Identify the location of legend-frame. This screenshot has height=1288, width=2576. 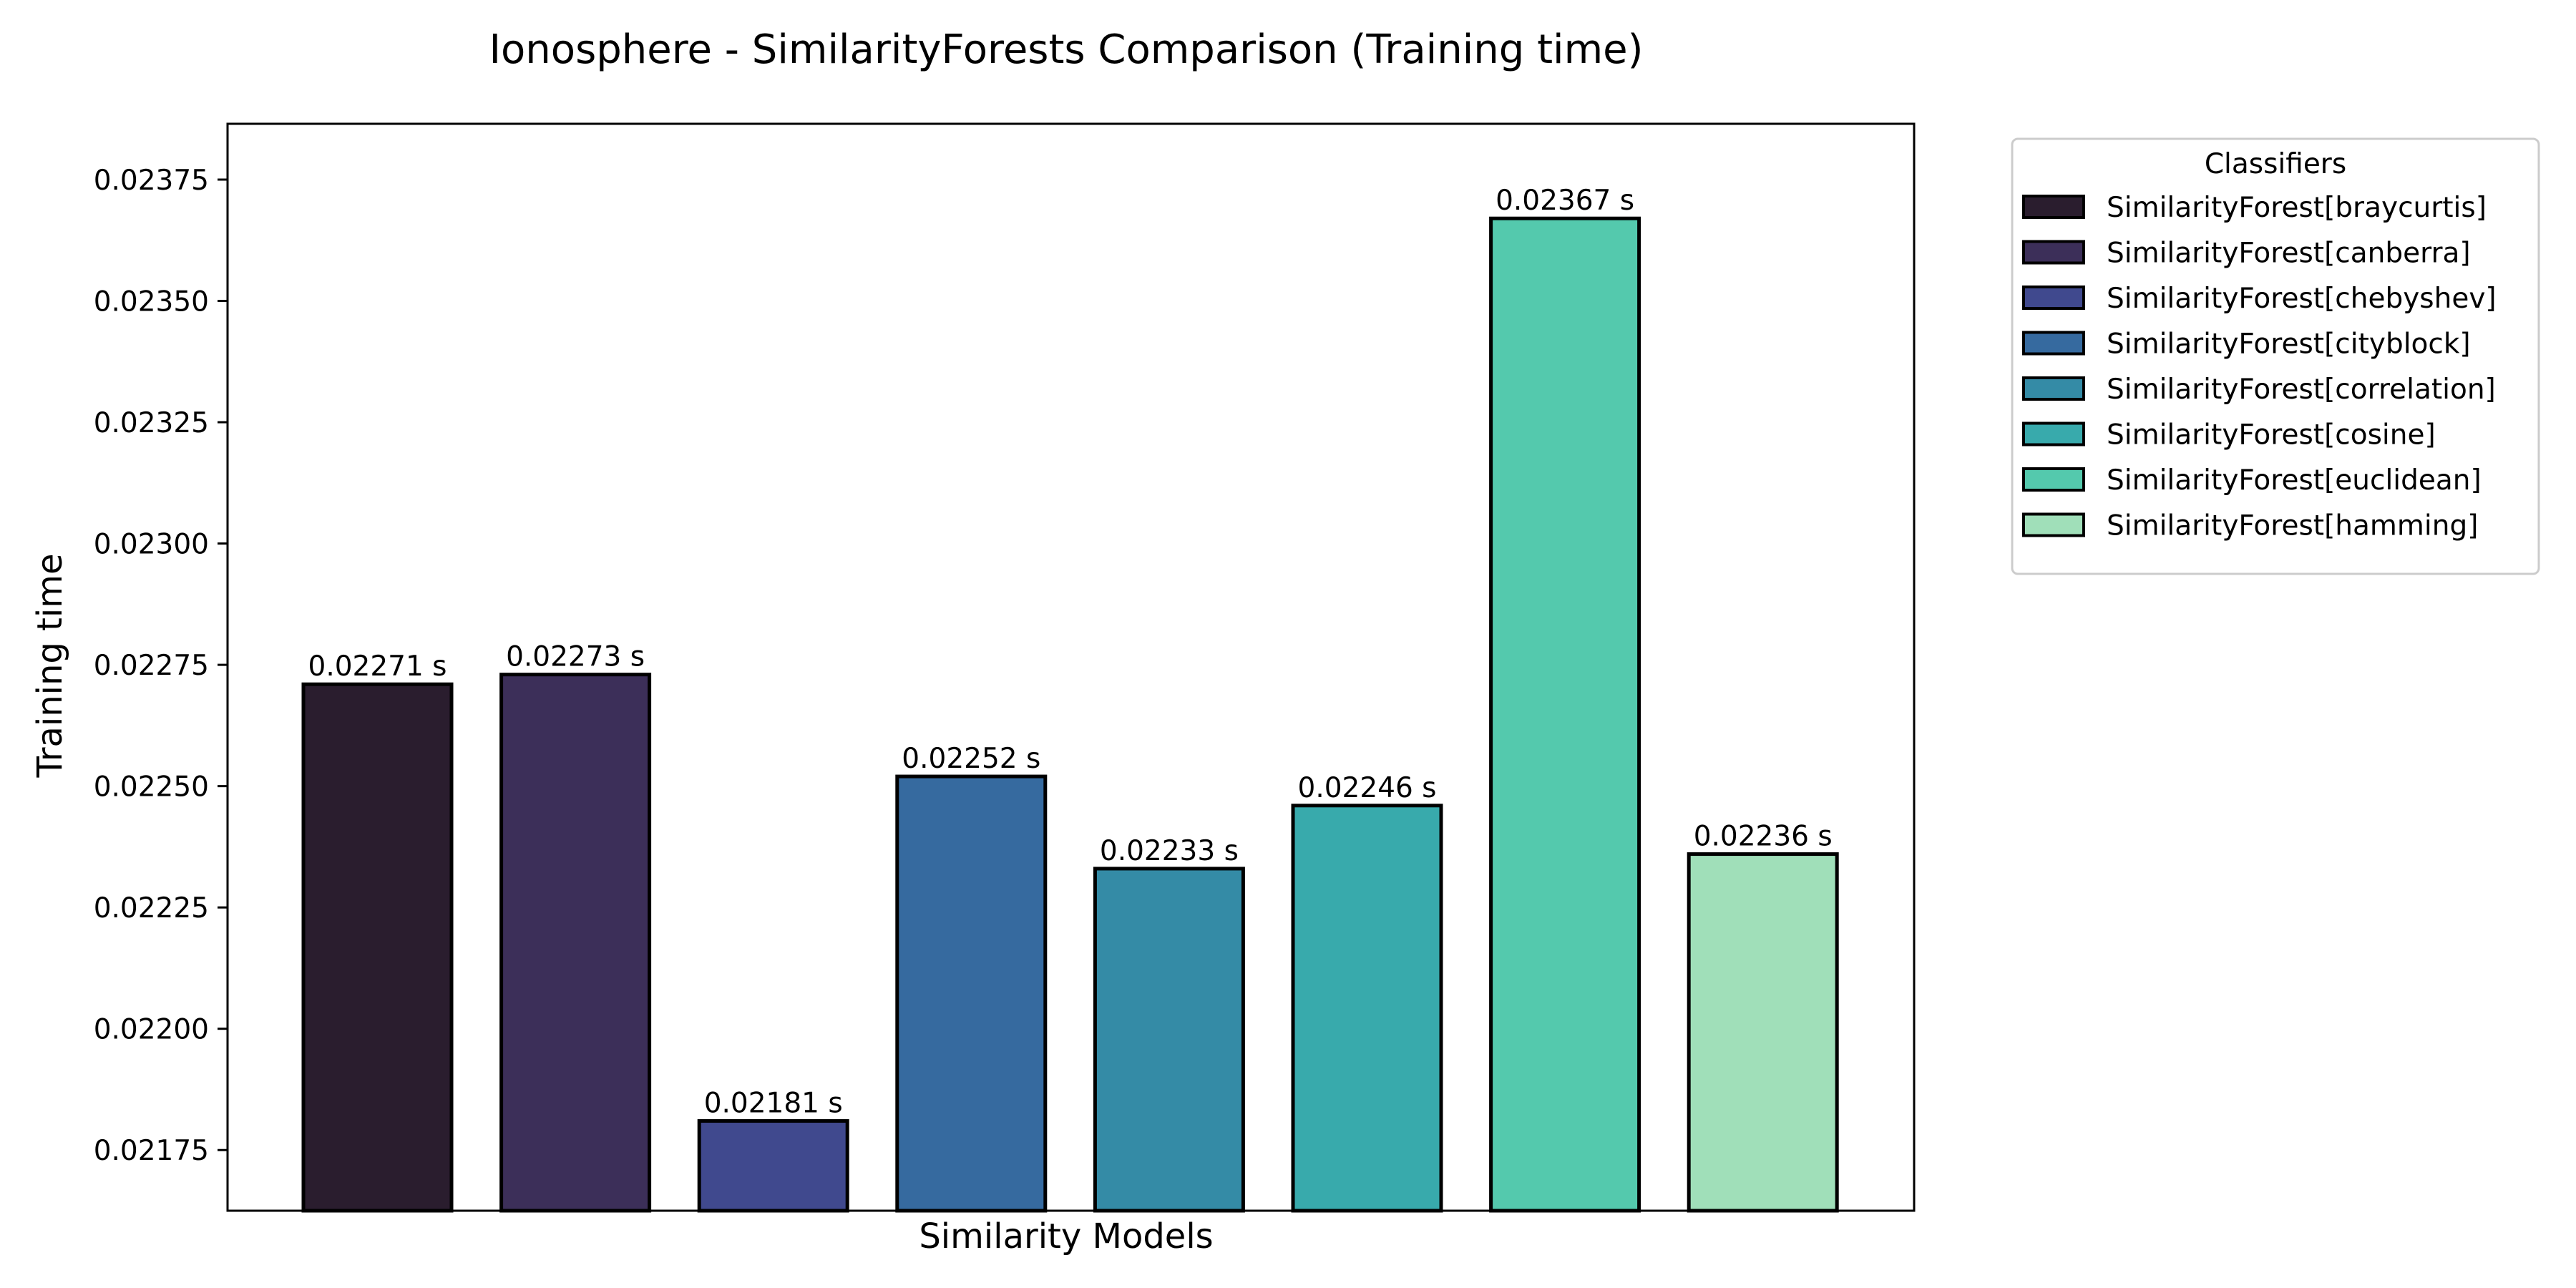
(2275, 356).